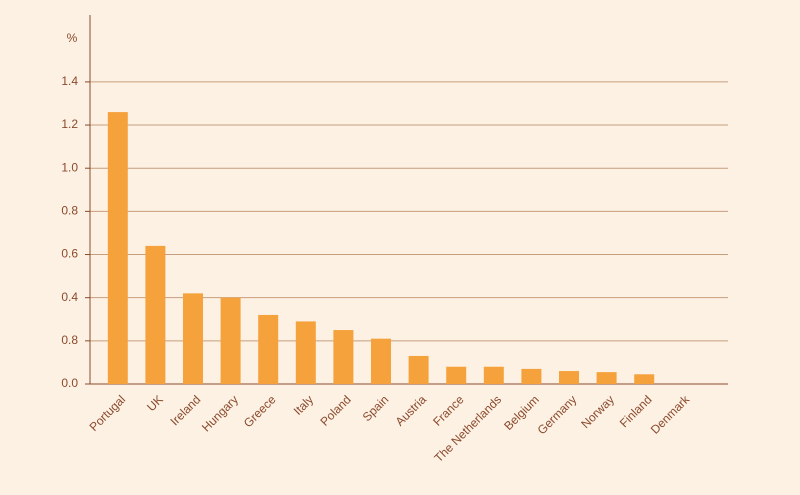 The height and width of the screenshot is (495, 800). I want to click on y-tick-label: 0.6, so click(69, 254).